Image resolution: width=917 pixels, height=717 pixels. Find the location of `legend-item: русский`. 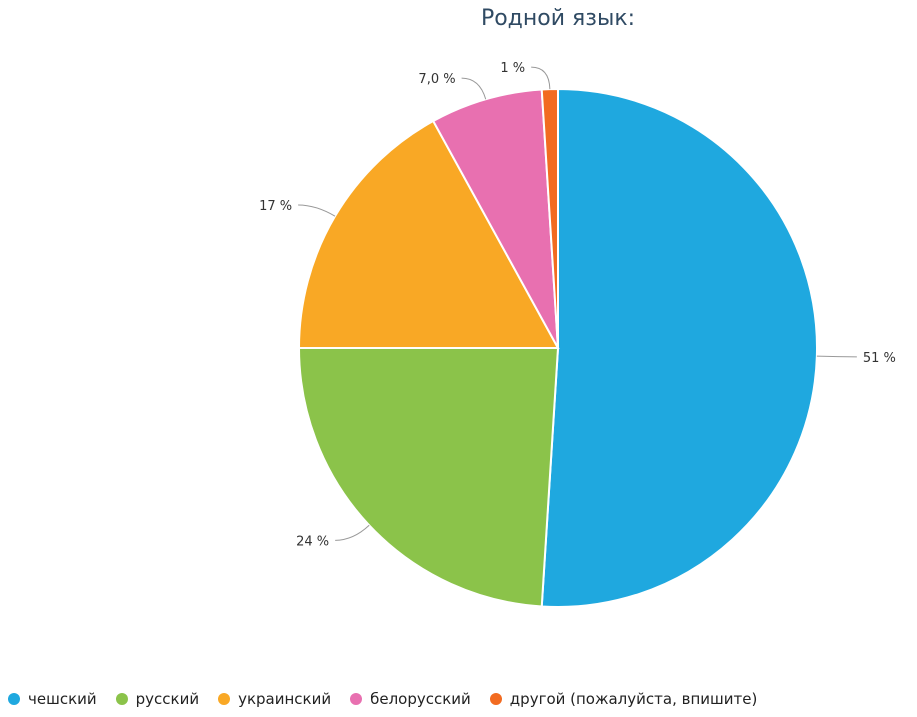

legend-item: русский is located at coordinates (157, 699).